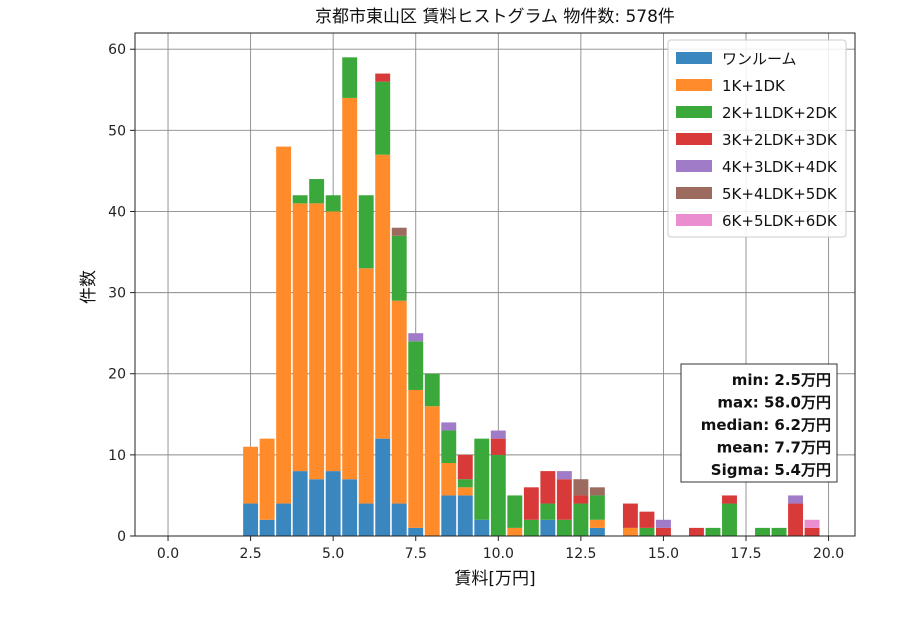 Image resolution: width=900 pixels, height=630 pixels. Describe the element at coordinates (117, 456) in the screenshot. I see `y-tick-label: 10` at that location.